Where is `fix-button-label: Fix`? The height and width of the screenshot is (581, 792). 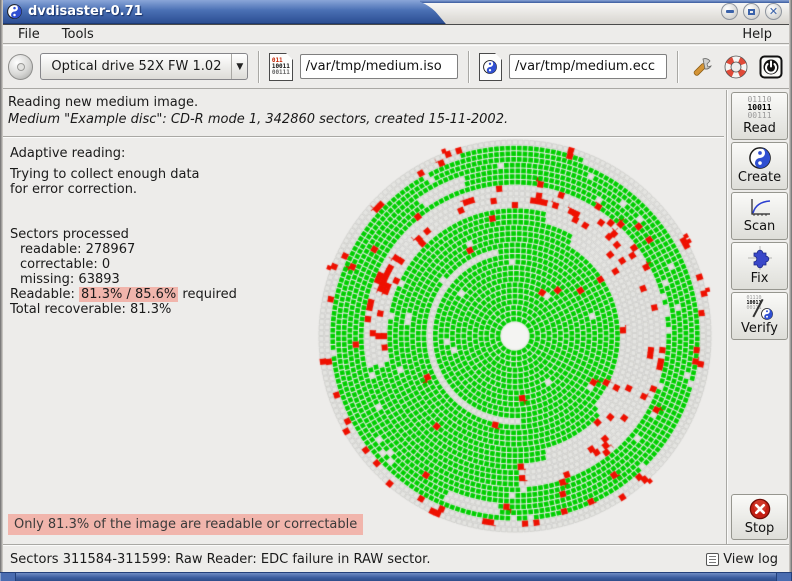
fix-button-label: Fix is located at coordinates (759, 278).